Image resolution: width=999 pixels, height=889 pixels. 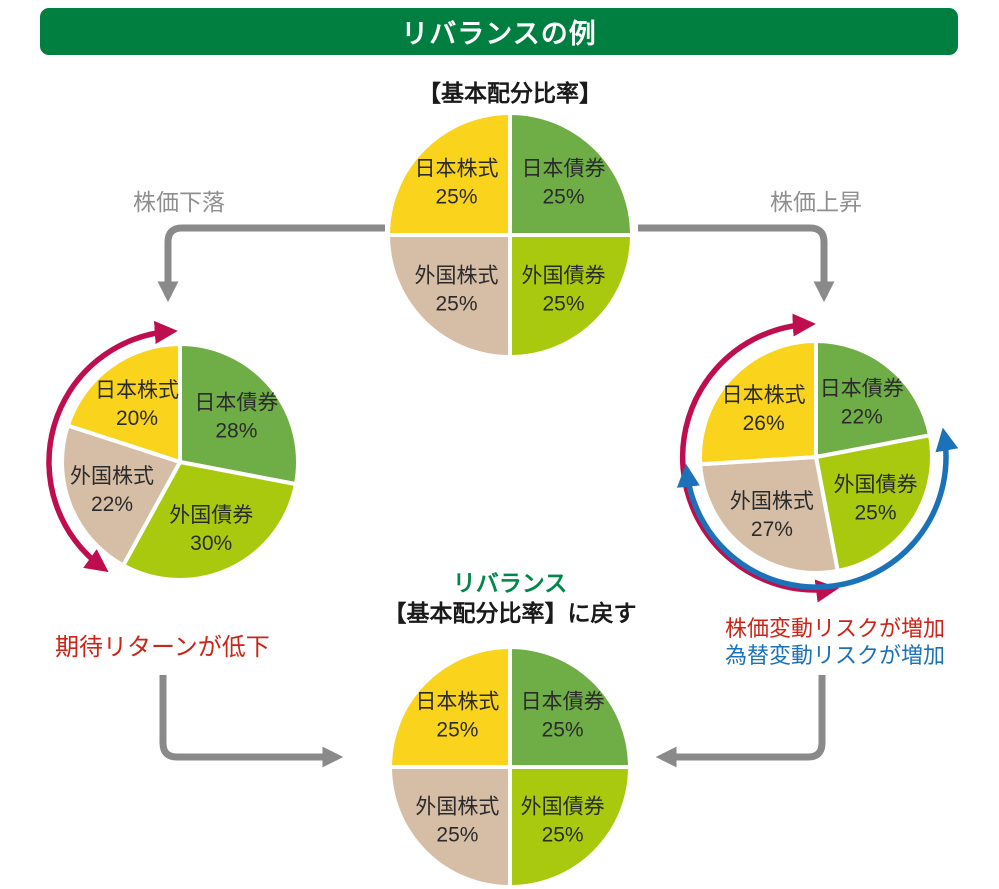 What do you see at coordinates (179, 202) in the screenshot?
I see `stock-fall-label: 株価下落` at bounding box center [179, 202].